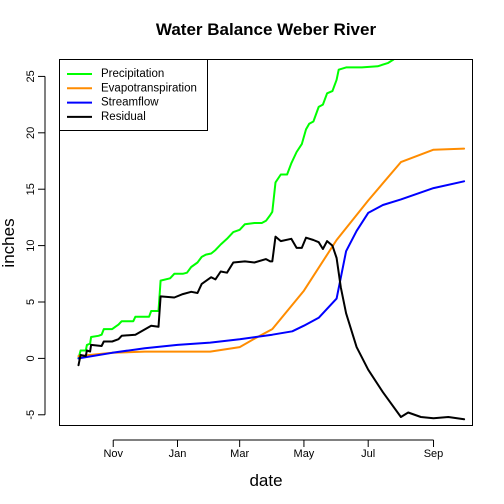  I want to click on y-axis: -5 0 5 10 15 20 25, so click(35, 245).